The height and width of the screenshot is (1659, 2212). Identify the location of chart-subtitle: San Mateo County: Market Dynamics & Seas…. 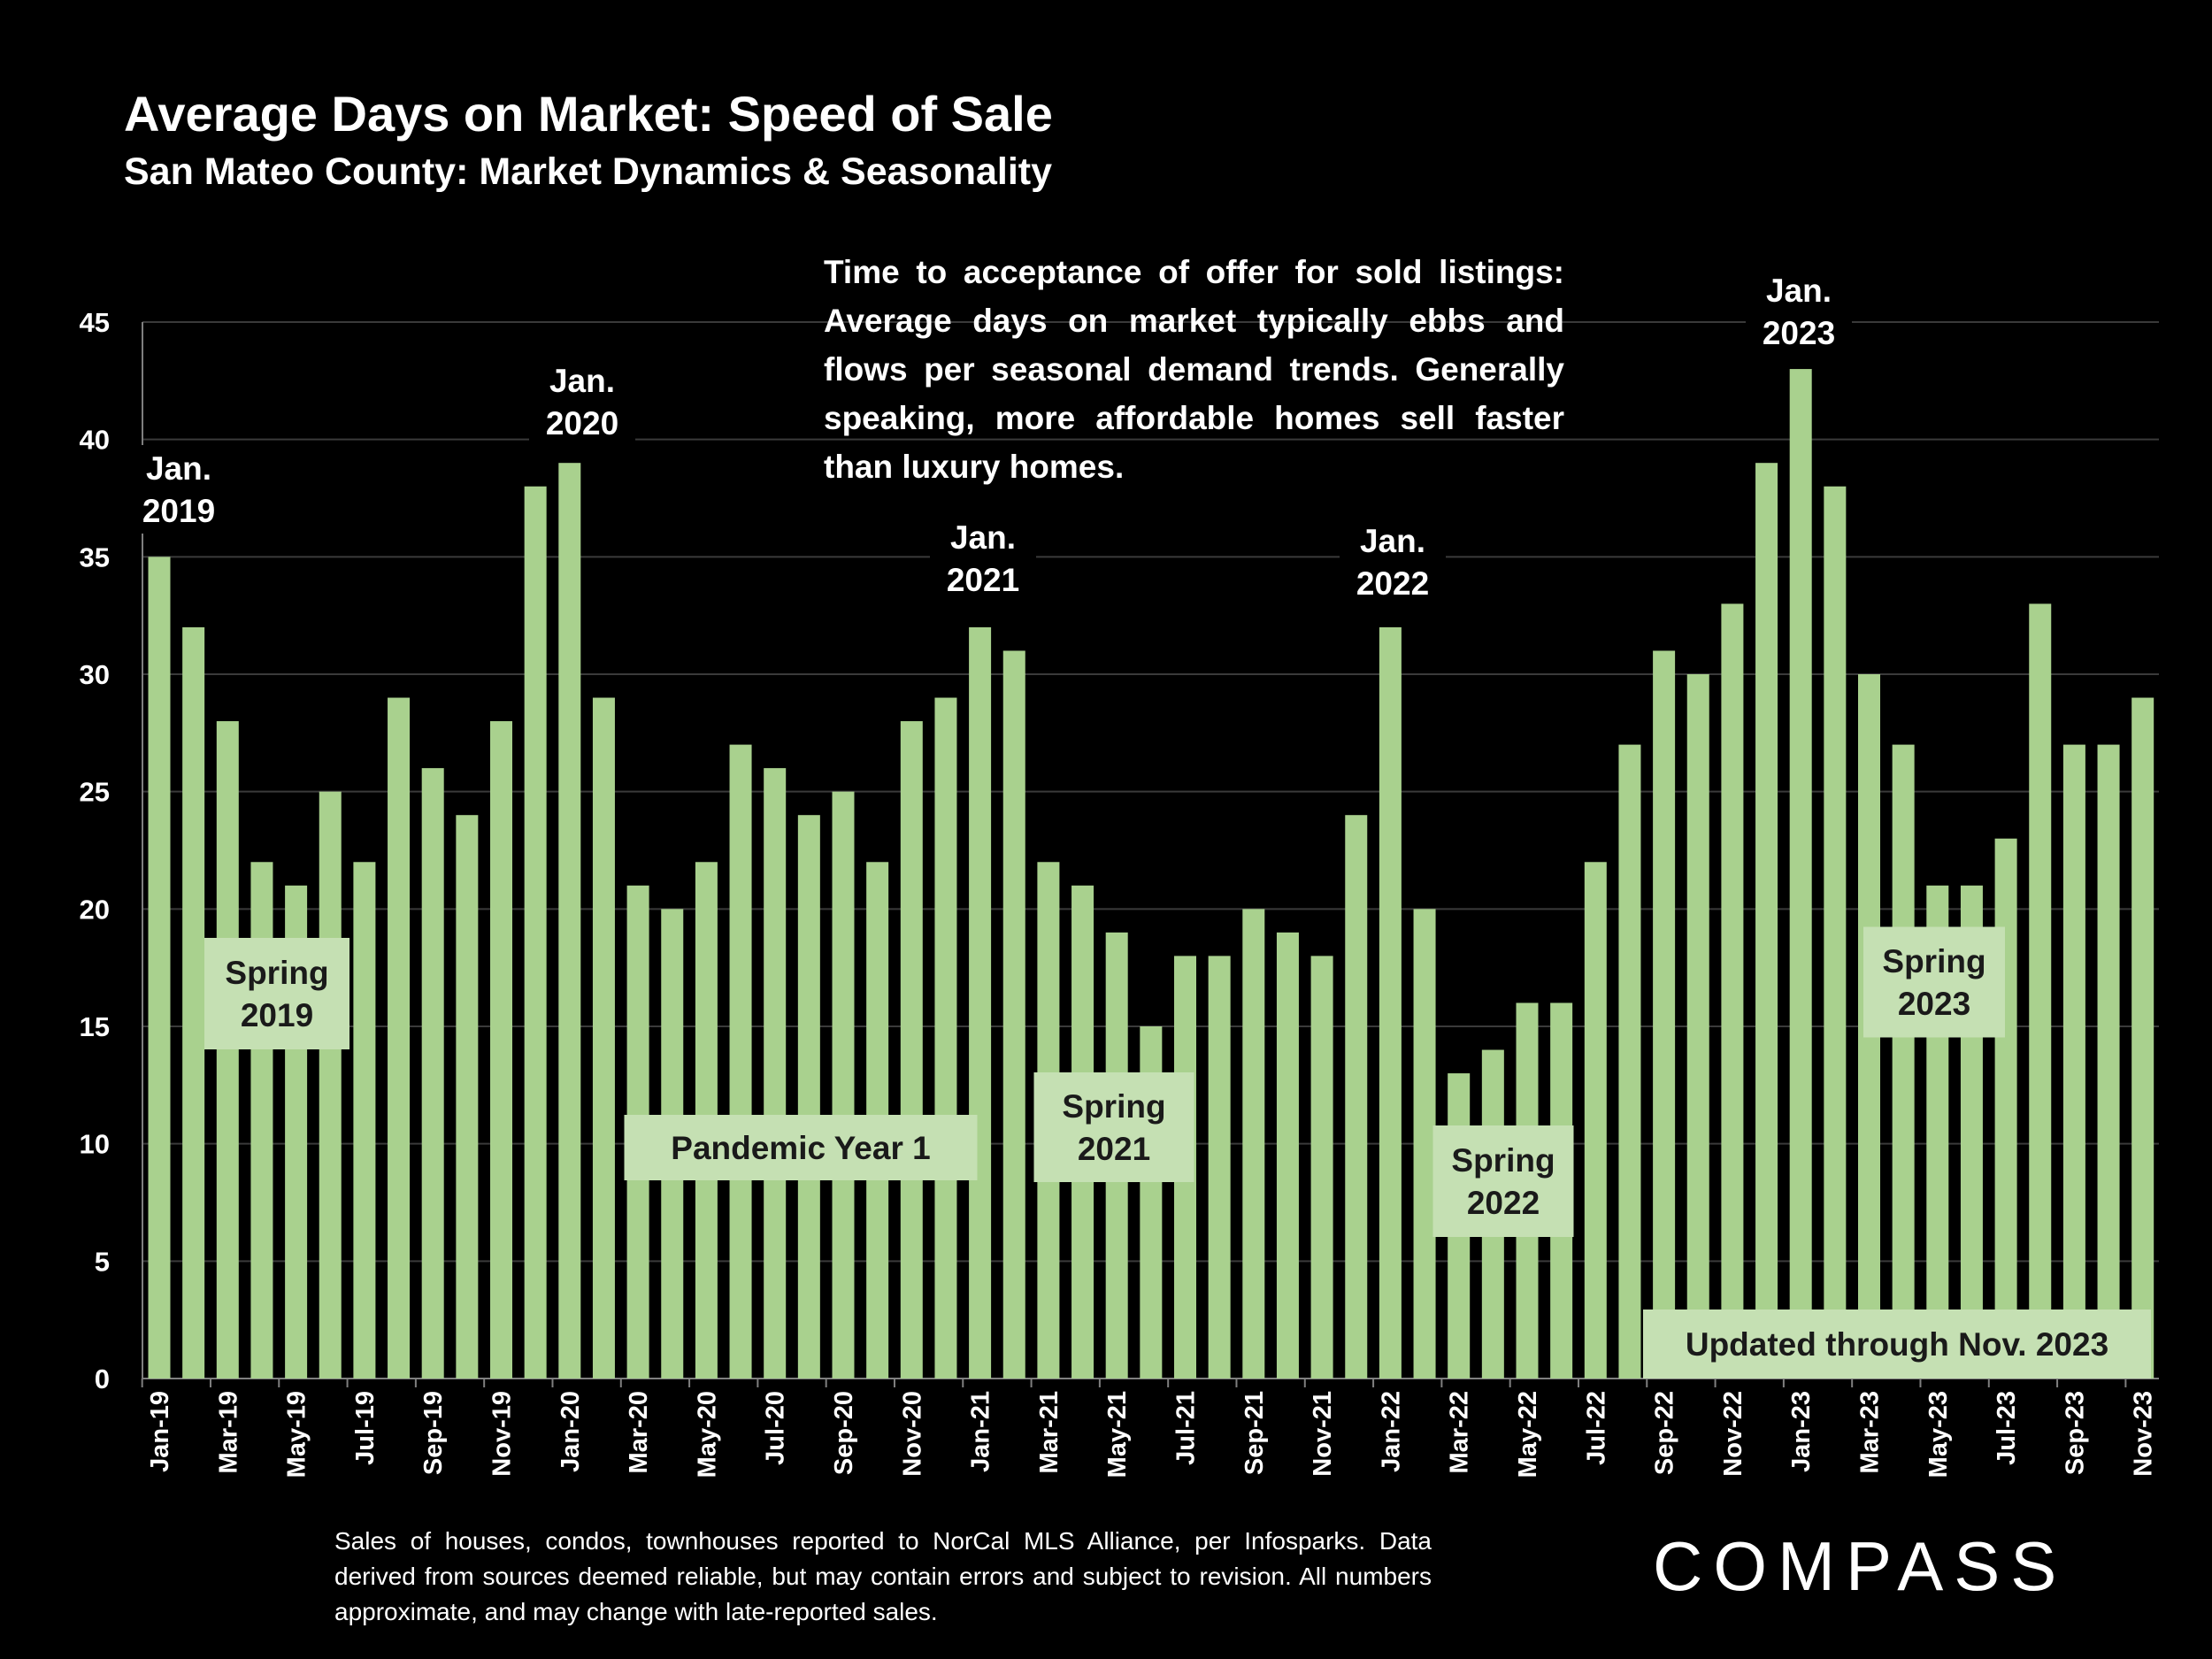
(588, 172).